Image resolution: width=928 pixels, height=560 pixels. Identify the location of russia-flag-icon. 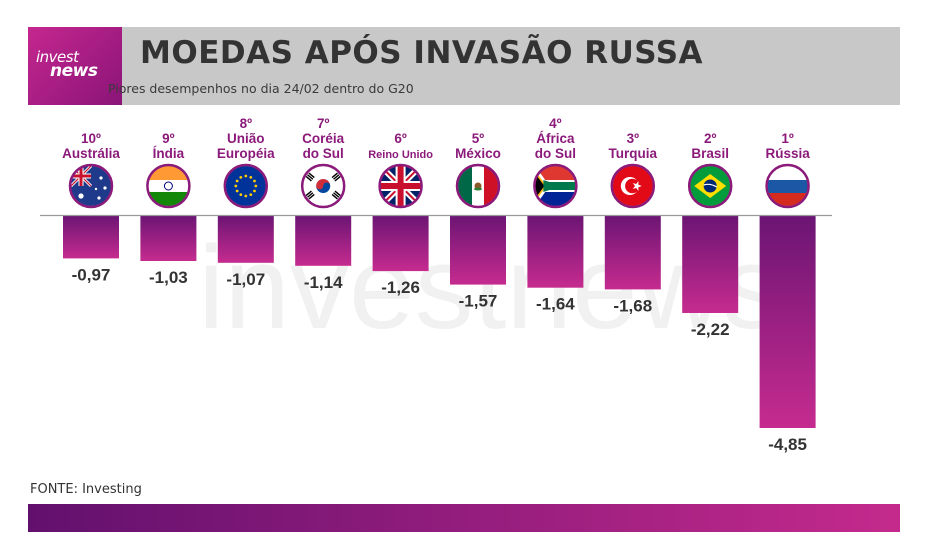
(787, 186).